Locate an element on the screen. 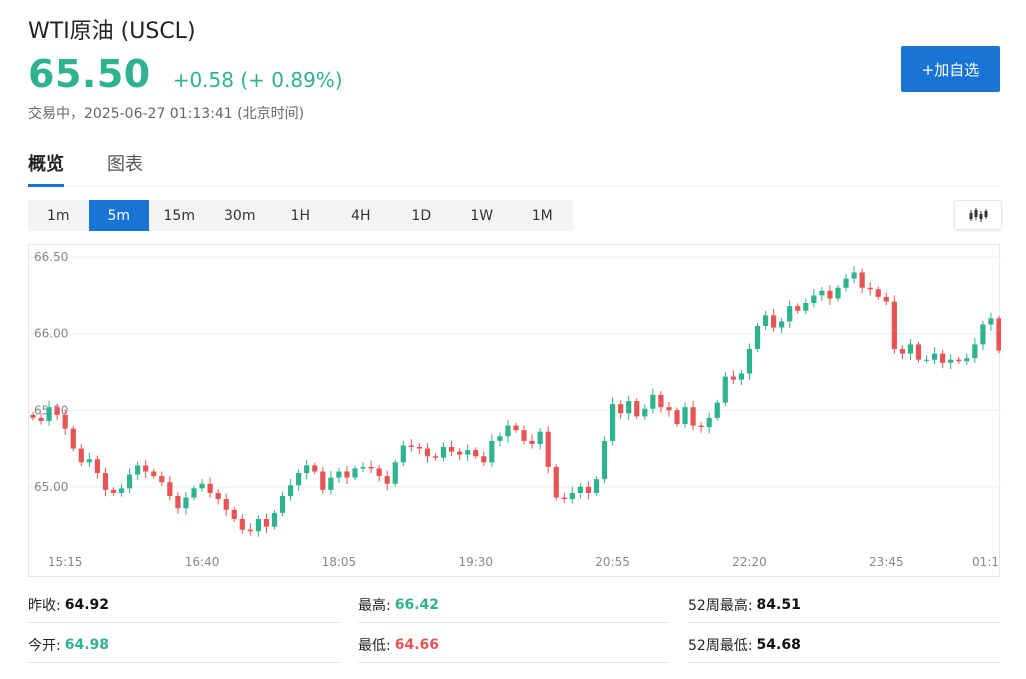 Image resolution: width=1026 pixels, height=679 pixels. tab-bar: 概览 图表 is located at coordinates (514, 168).